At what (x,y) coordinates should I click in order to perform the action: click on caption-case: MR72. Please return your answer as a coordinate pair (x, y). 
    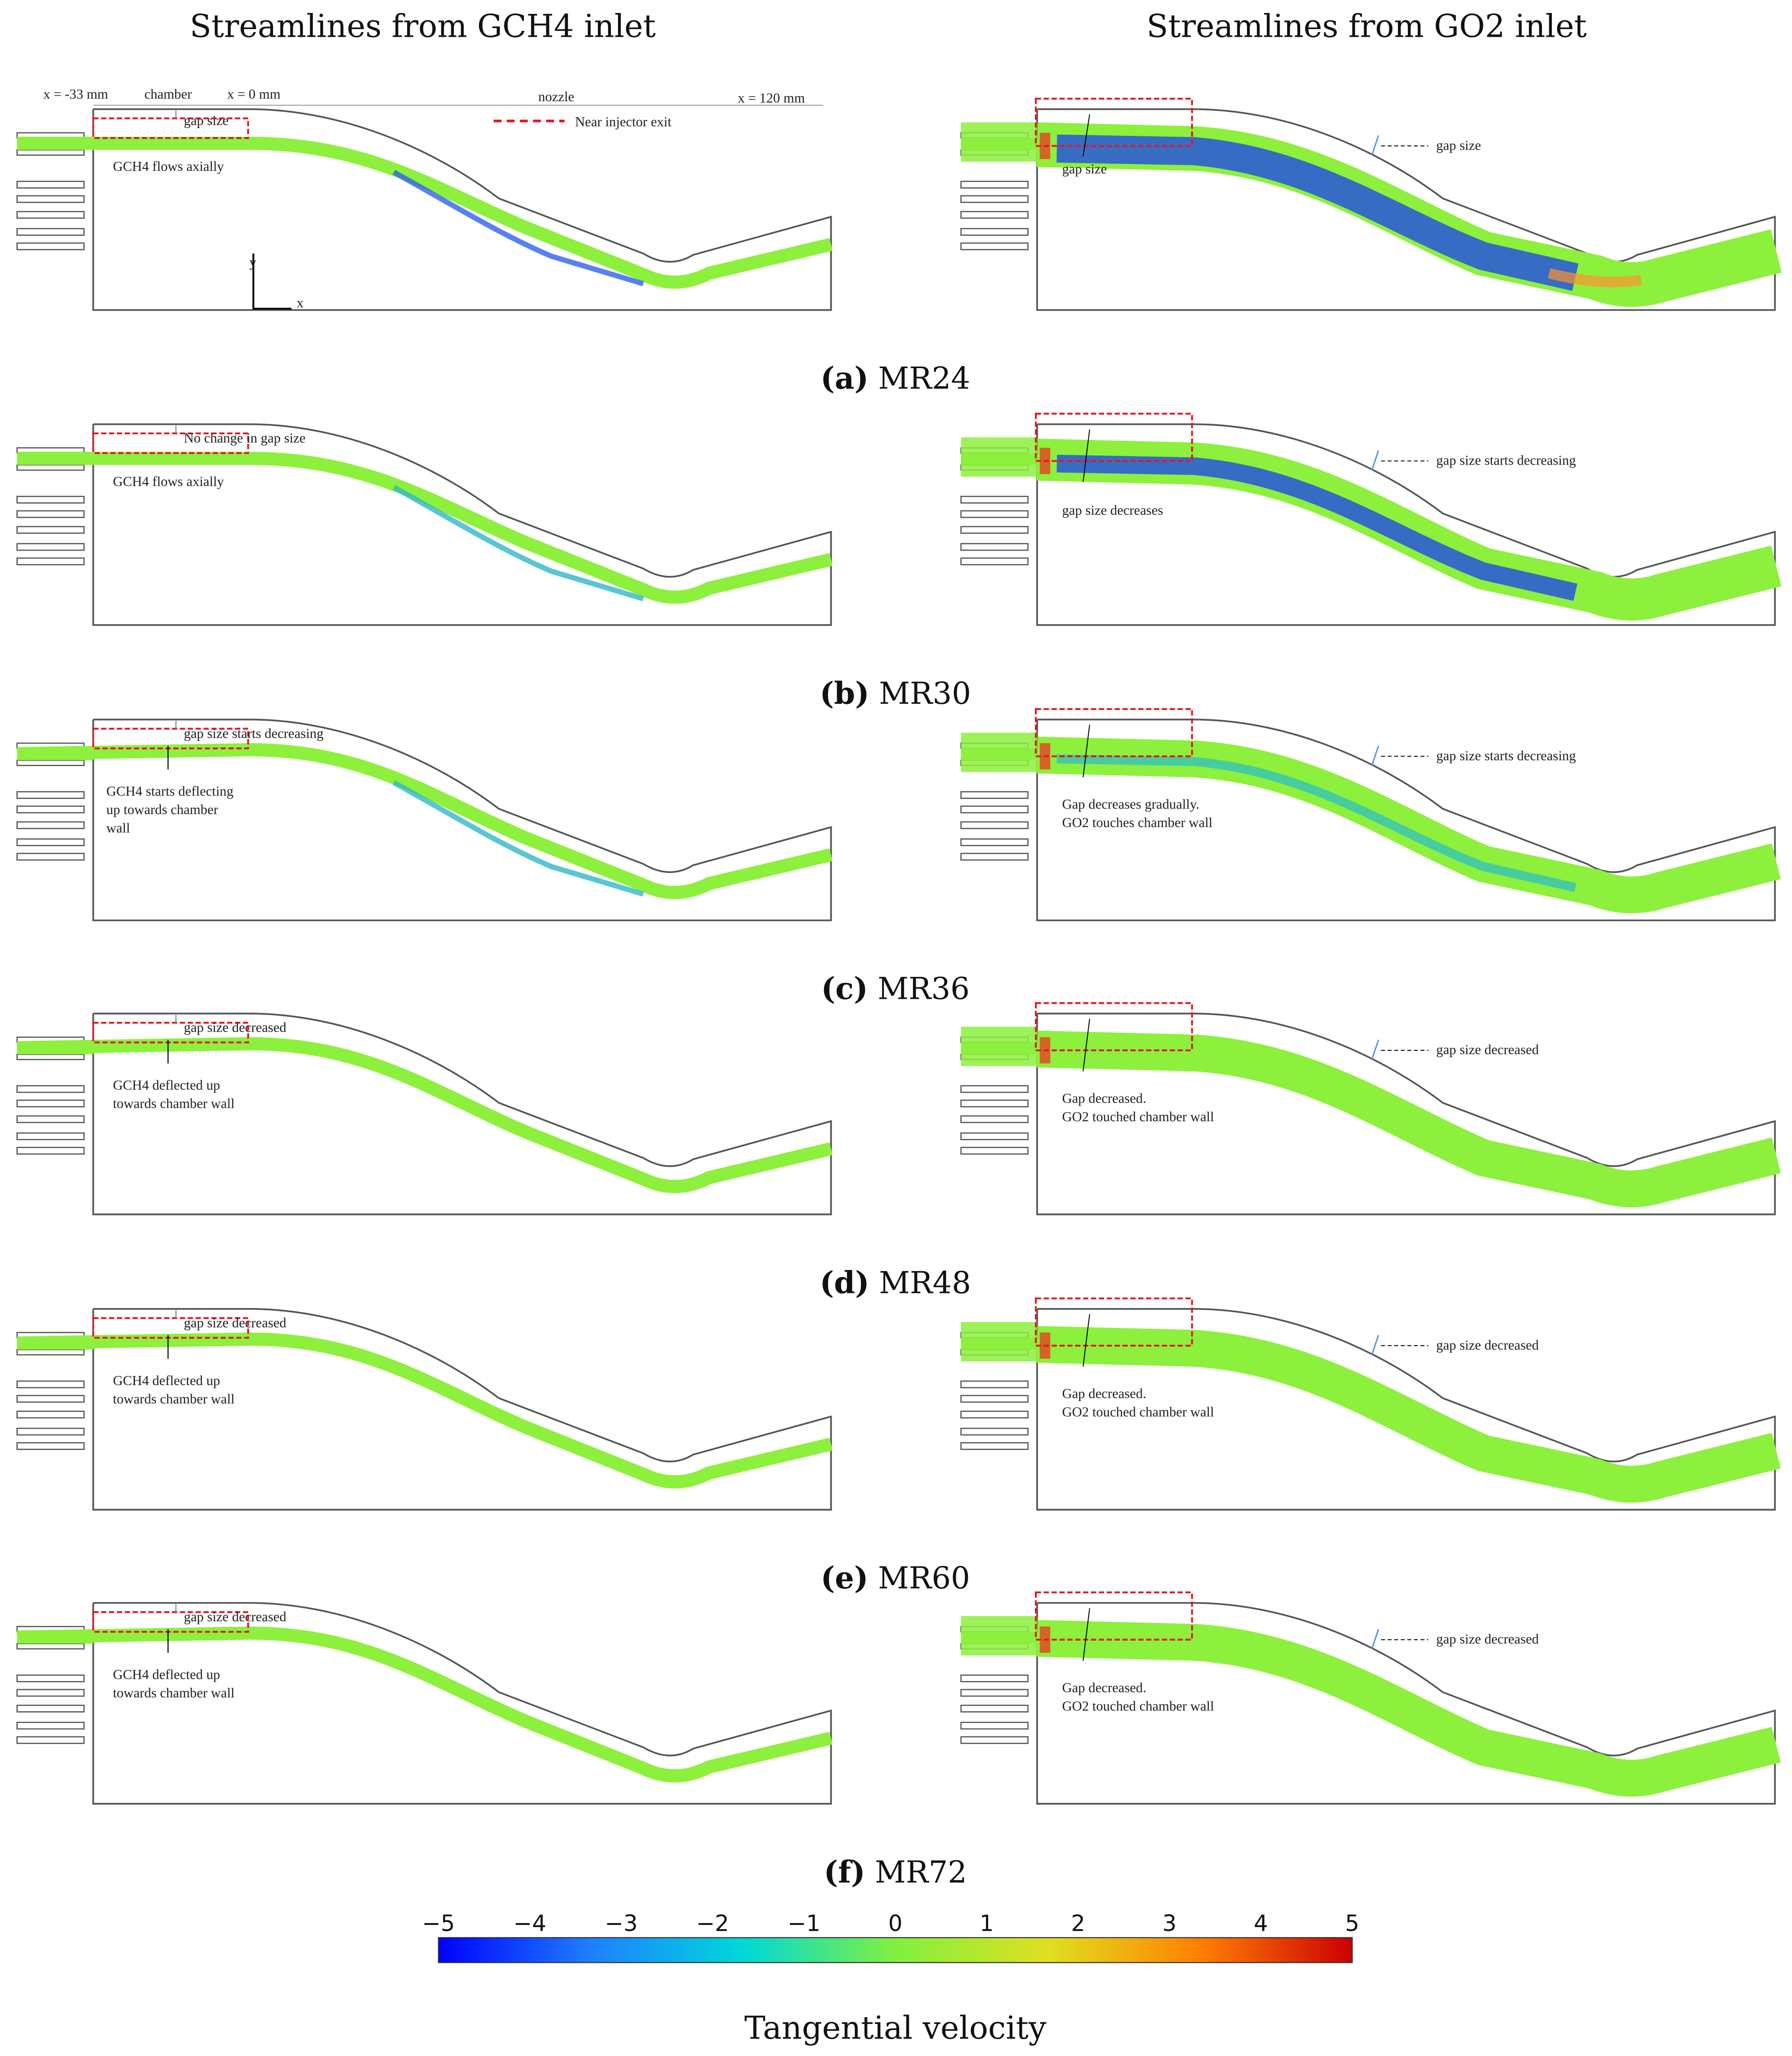
    Looking at the image, I should click on (921, 1872).